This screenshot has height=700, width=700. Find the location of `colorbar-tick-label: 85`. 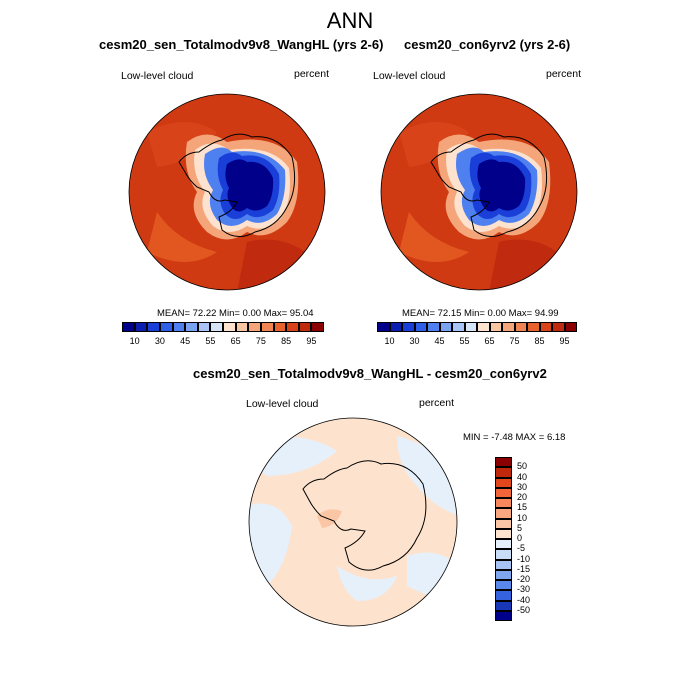

colorbar-tick-label: 85 is located at coordinates (539, 341).